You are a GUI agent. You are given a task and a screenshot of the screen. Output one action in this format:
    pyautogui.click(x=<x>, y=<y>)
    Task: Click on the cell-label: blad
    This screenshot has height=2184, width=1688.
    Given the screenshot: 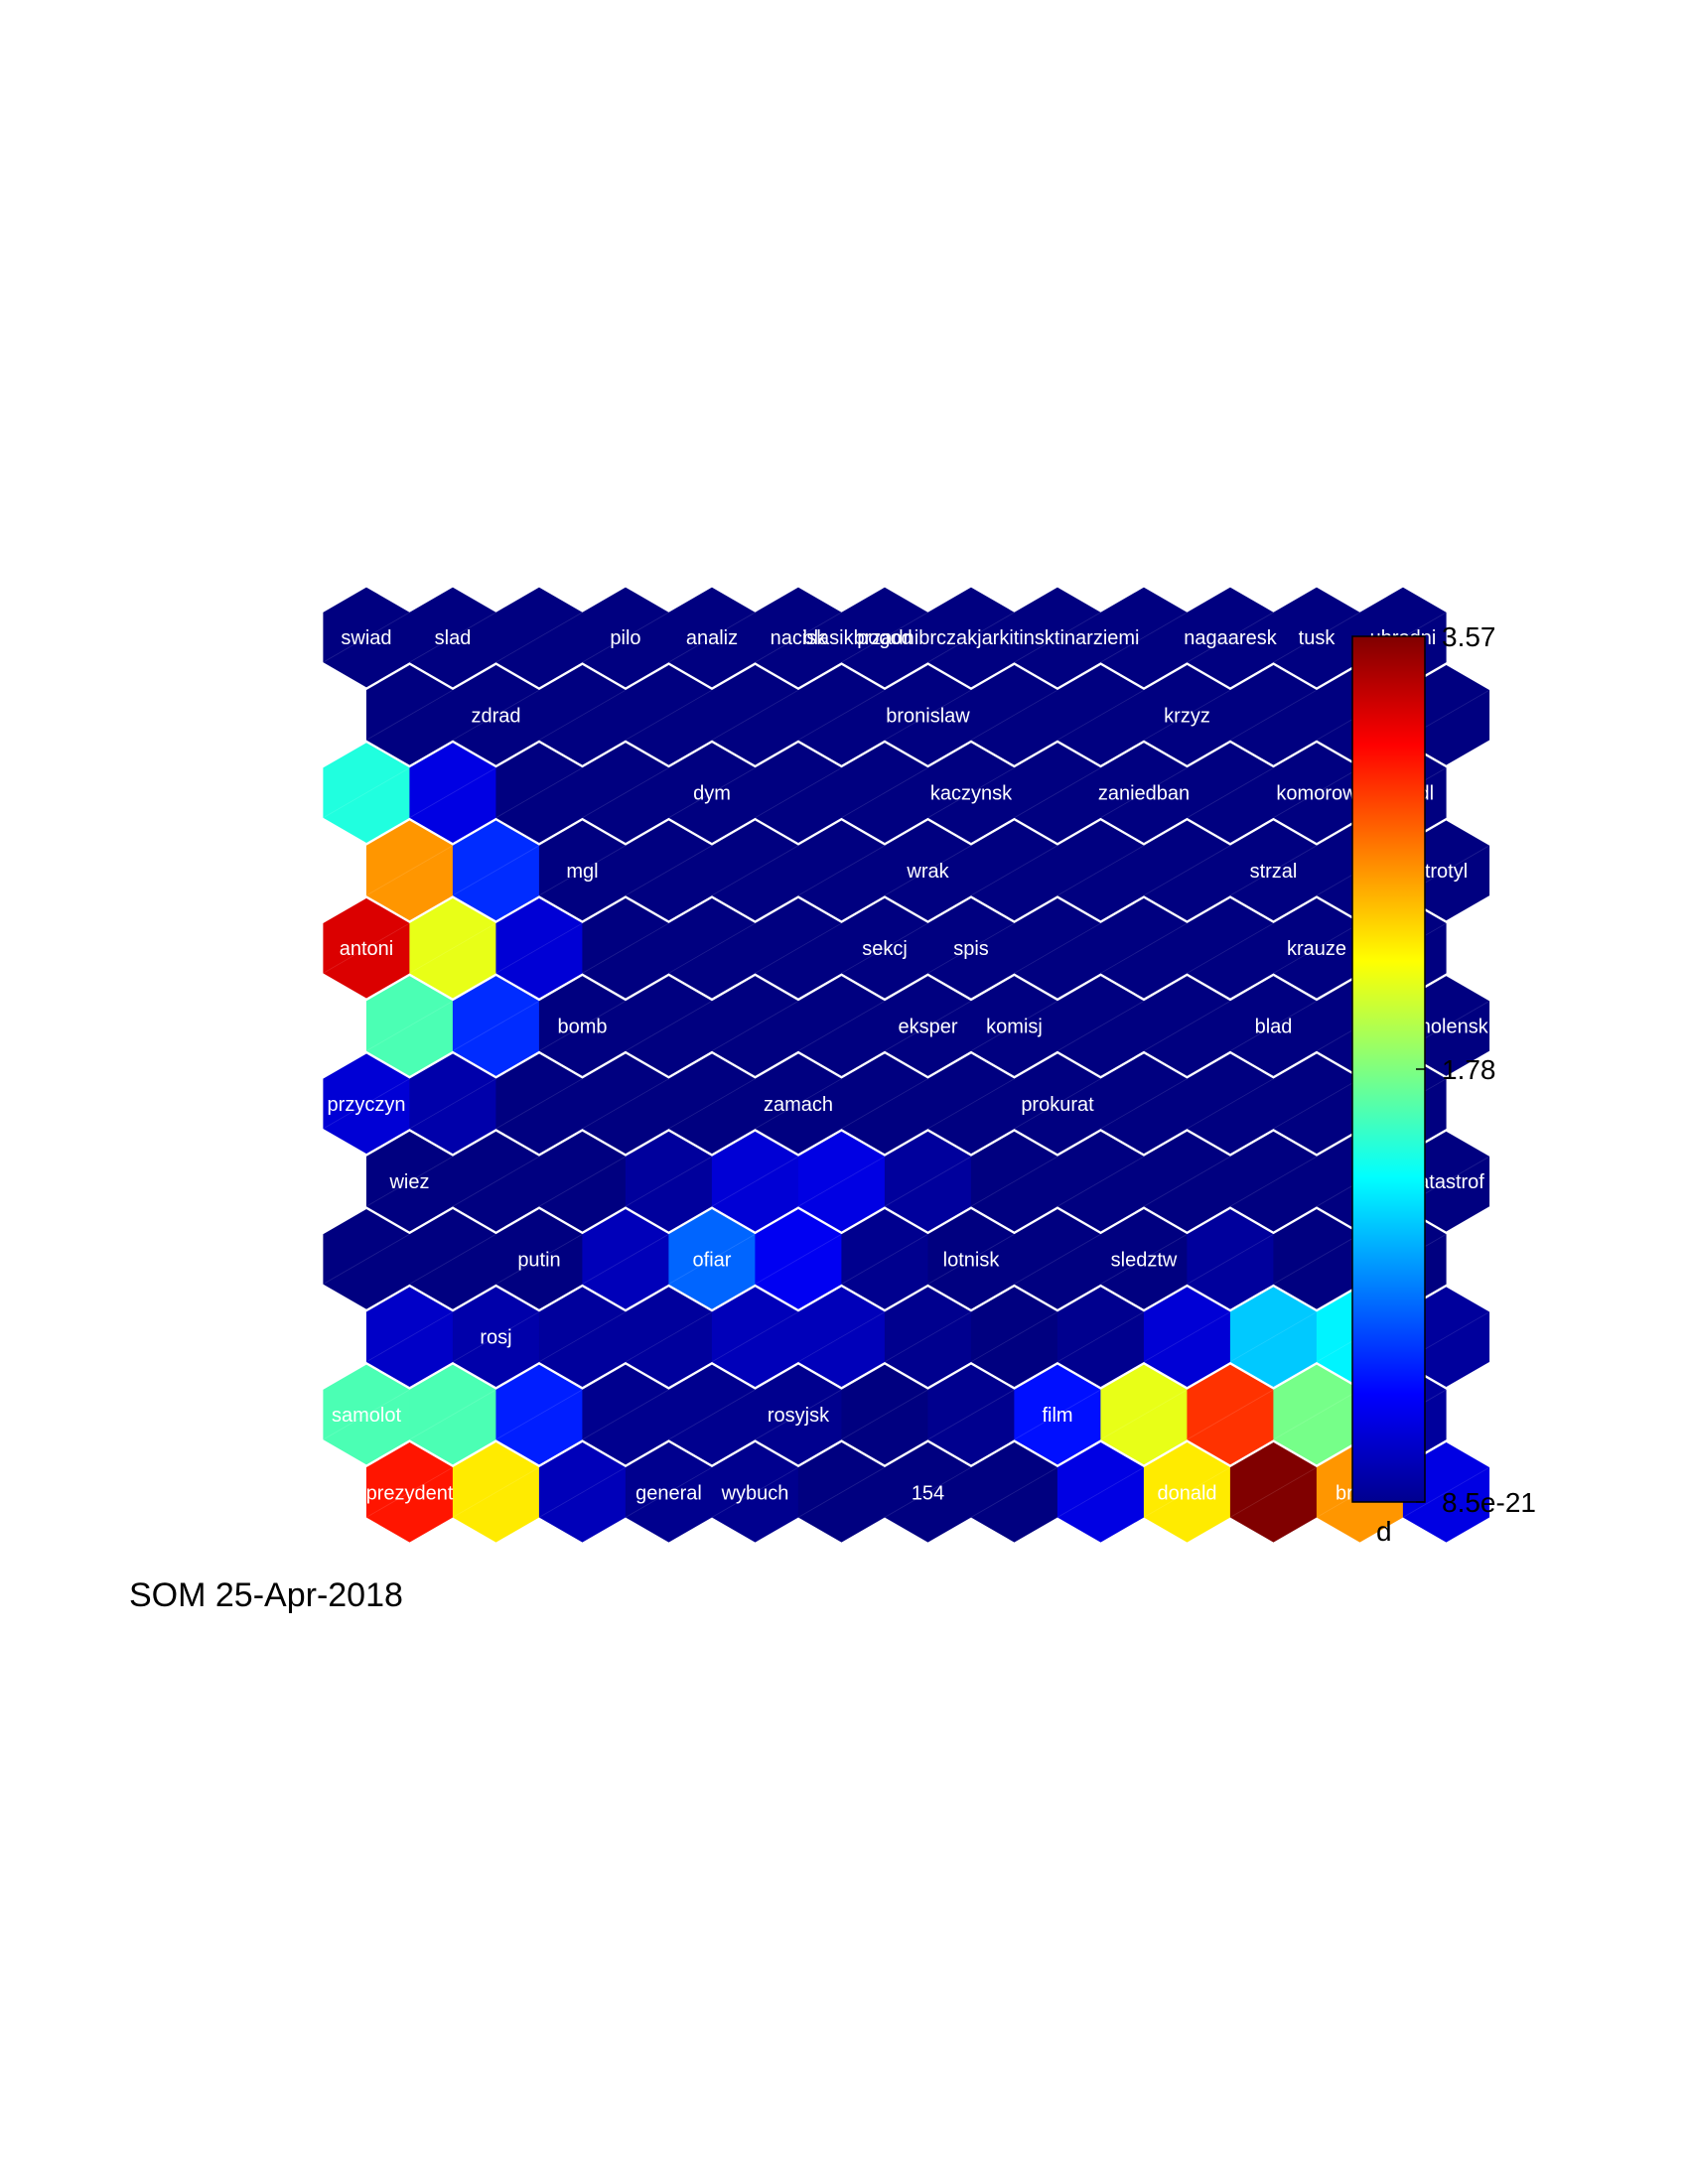 What is the action you would take?
    pyautogui.click(x=1274, y=1027)
    